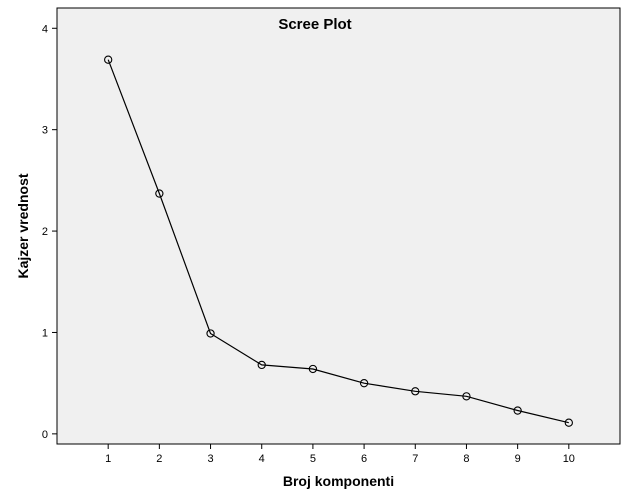  What do you see at coordinates (340, 454) in the screenshot?
I see `x-axis: 1 2 3 4 5 6 7 8 9 10` at bounding box center [340, 454].